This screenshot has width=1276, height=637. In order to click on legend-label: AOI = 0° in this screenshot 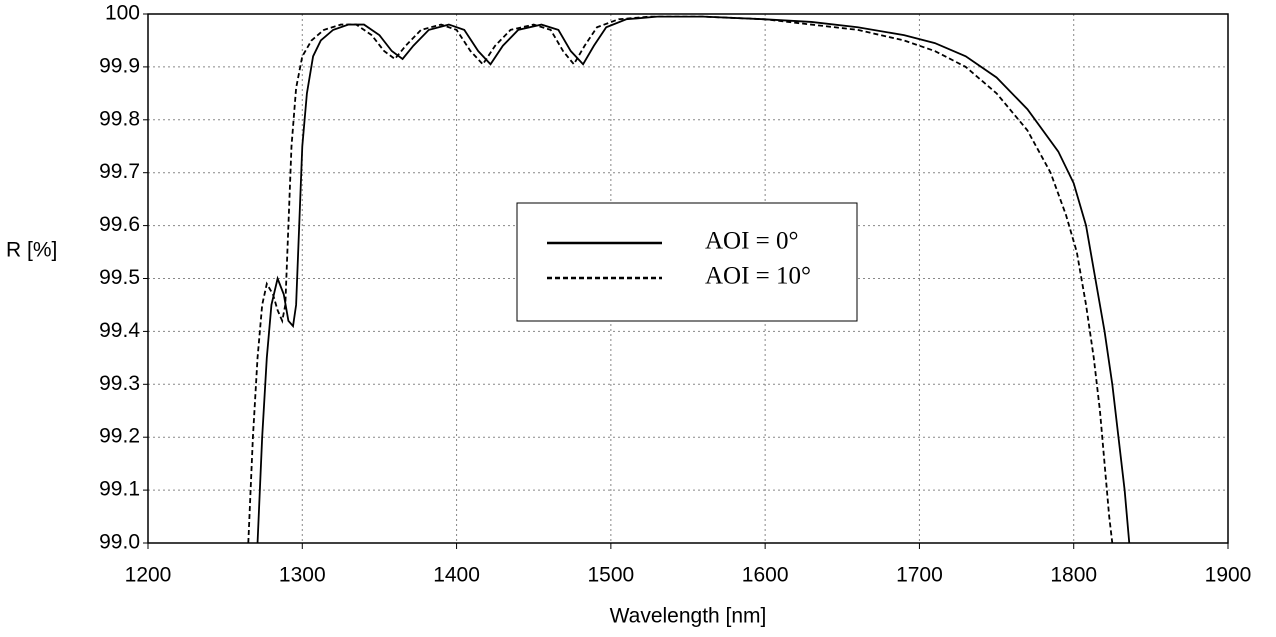, I will do `click(752, 241)`.